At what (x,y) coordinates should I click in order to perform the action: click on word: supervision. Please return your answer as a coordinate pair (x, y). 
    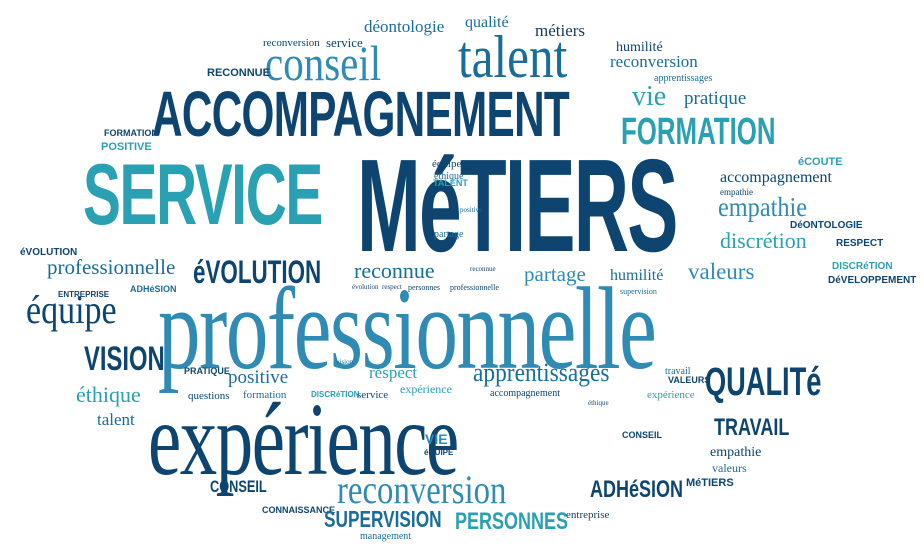
    Looking at the image, I should click on (638, 291).